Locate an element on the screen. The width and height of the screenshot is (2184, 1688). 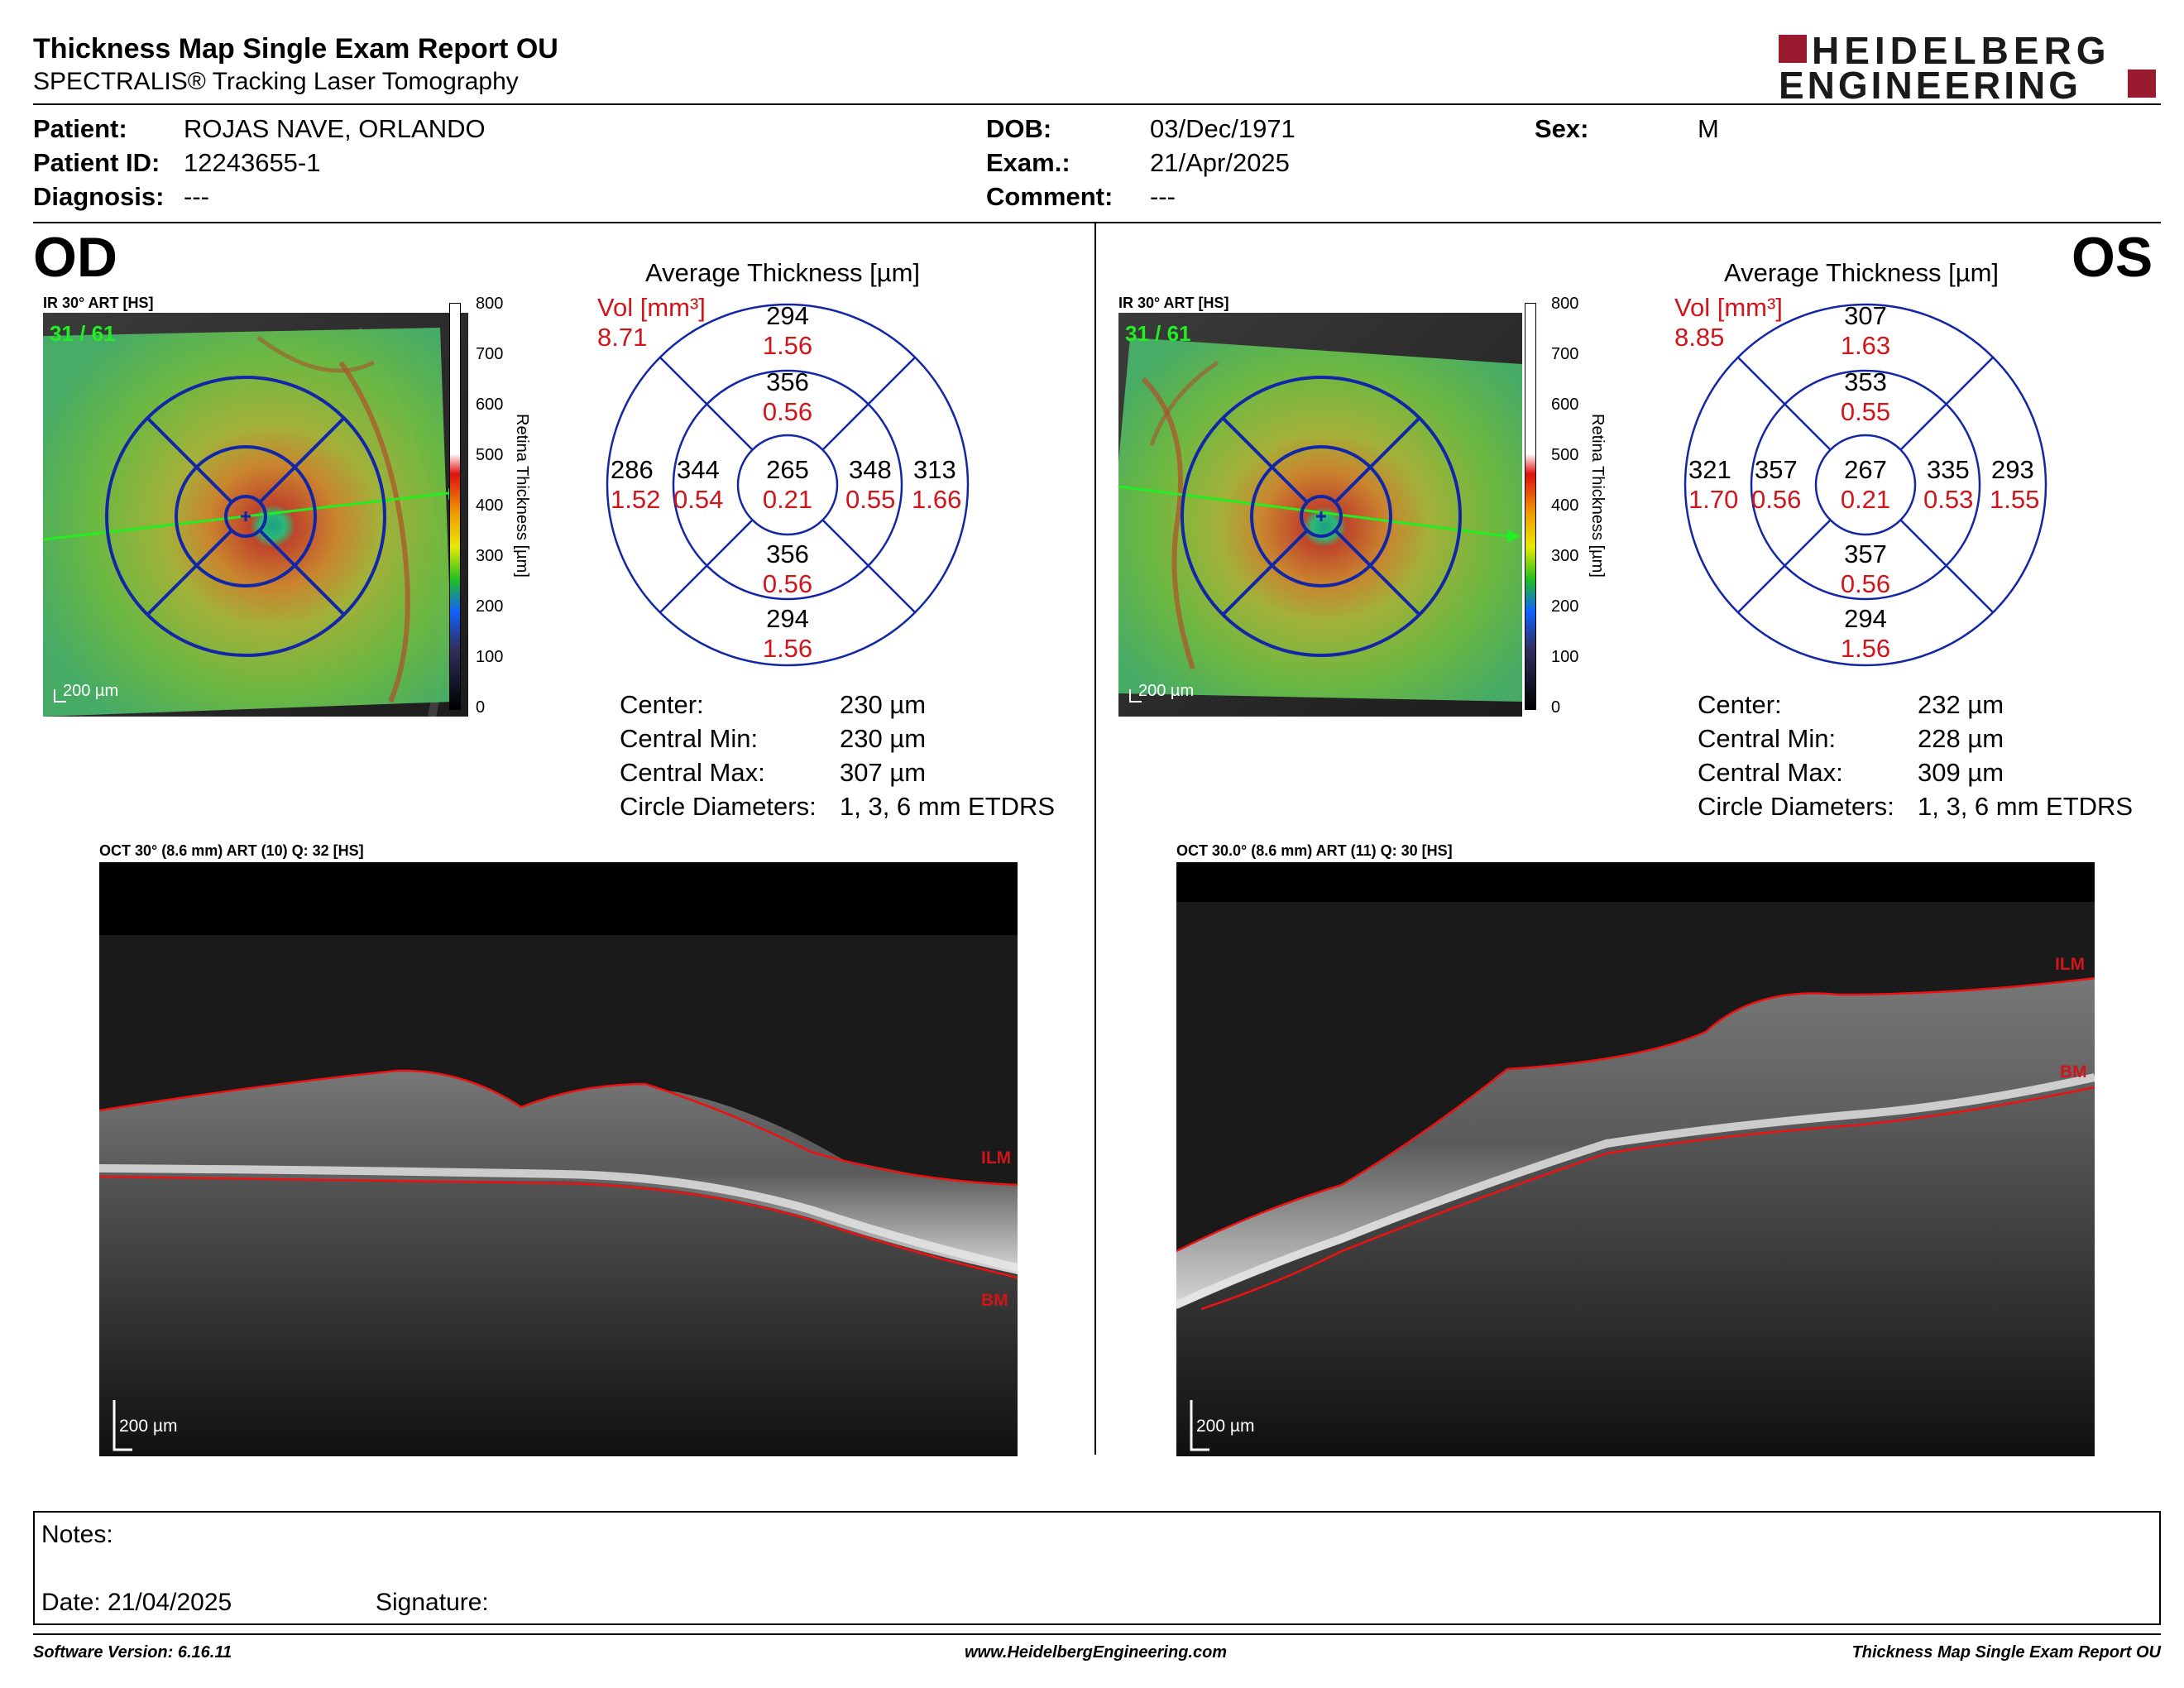
oct-bscan-od: ILM BM 200 µm is located at coordinates (558, 1159).